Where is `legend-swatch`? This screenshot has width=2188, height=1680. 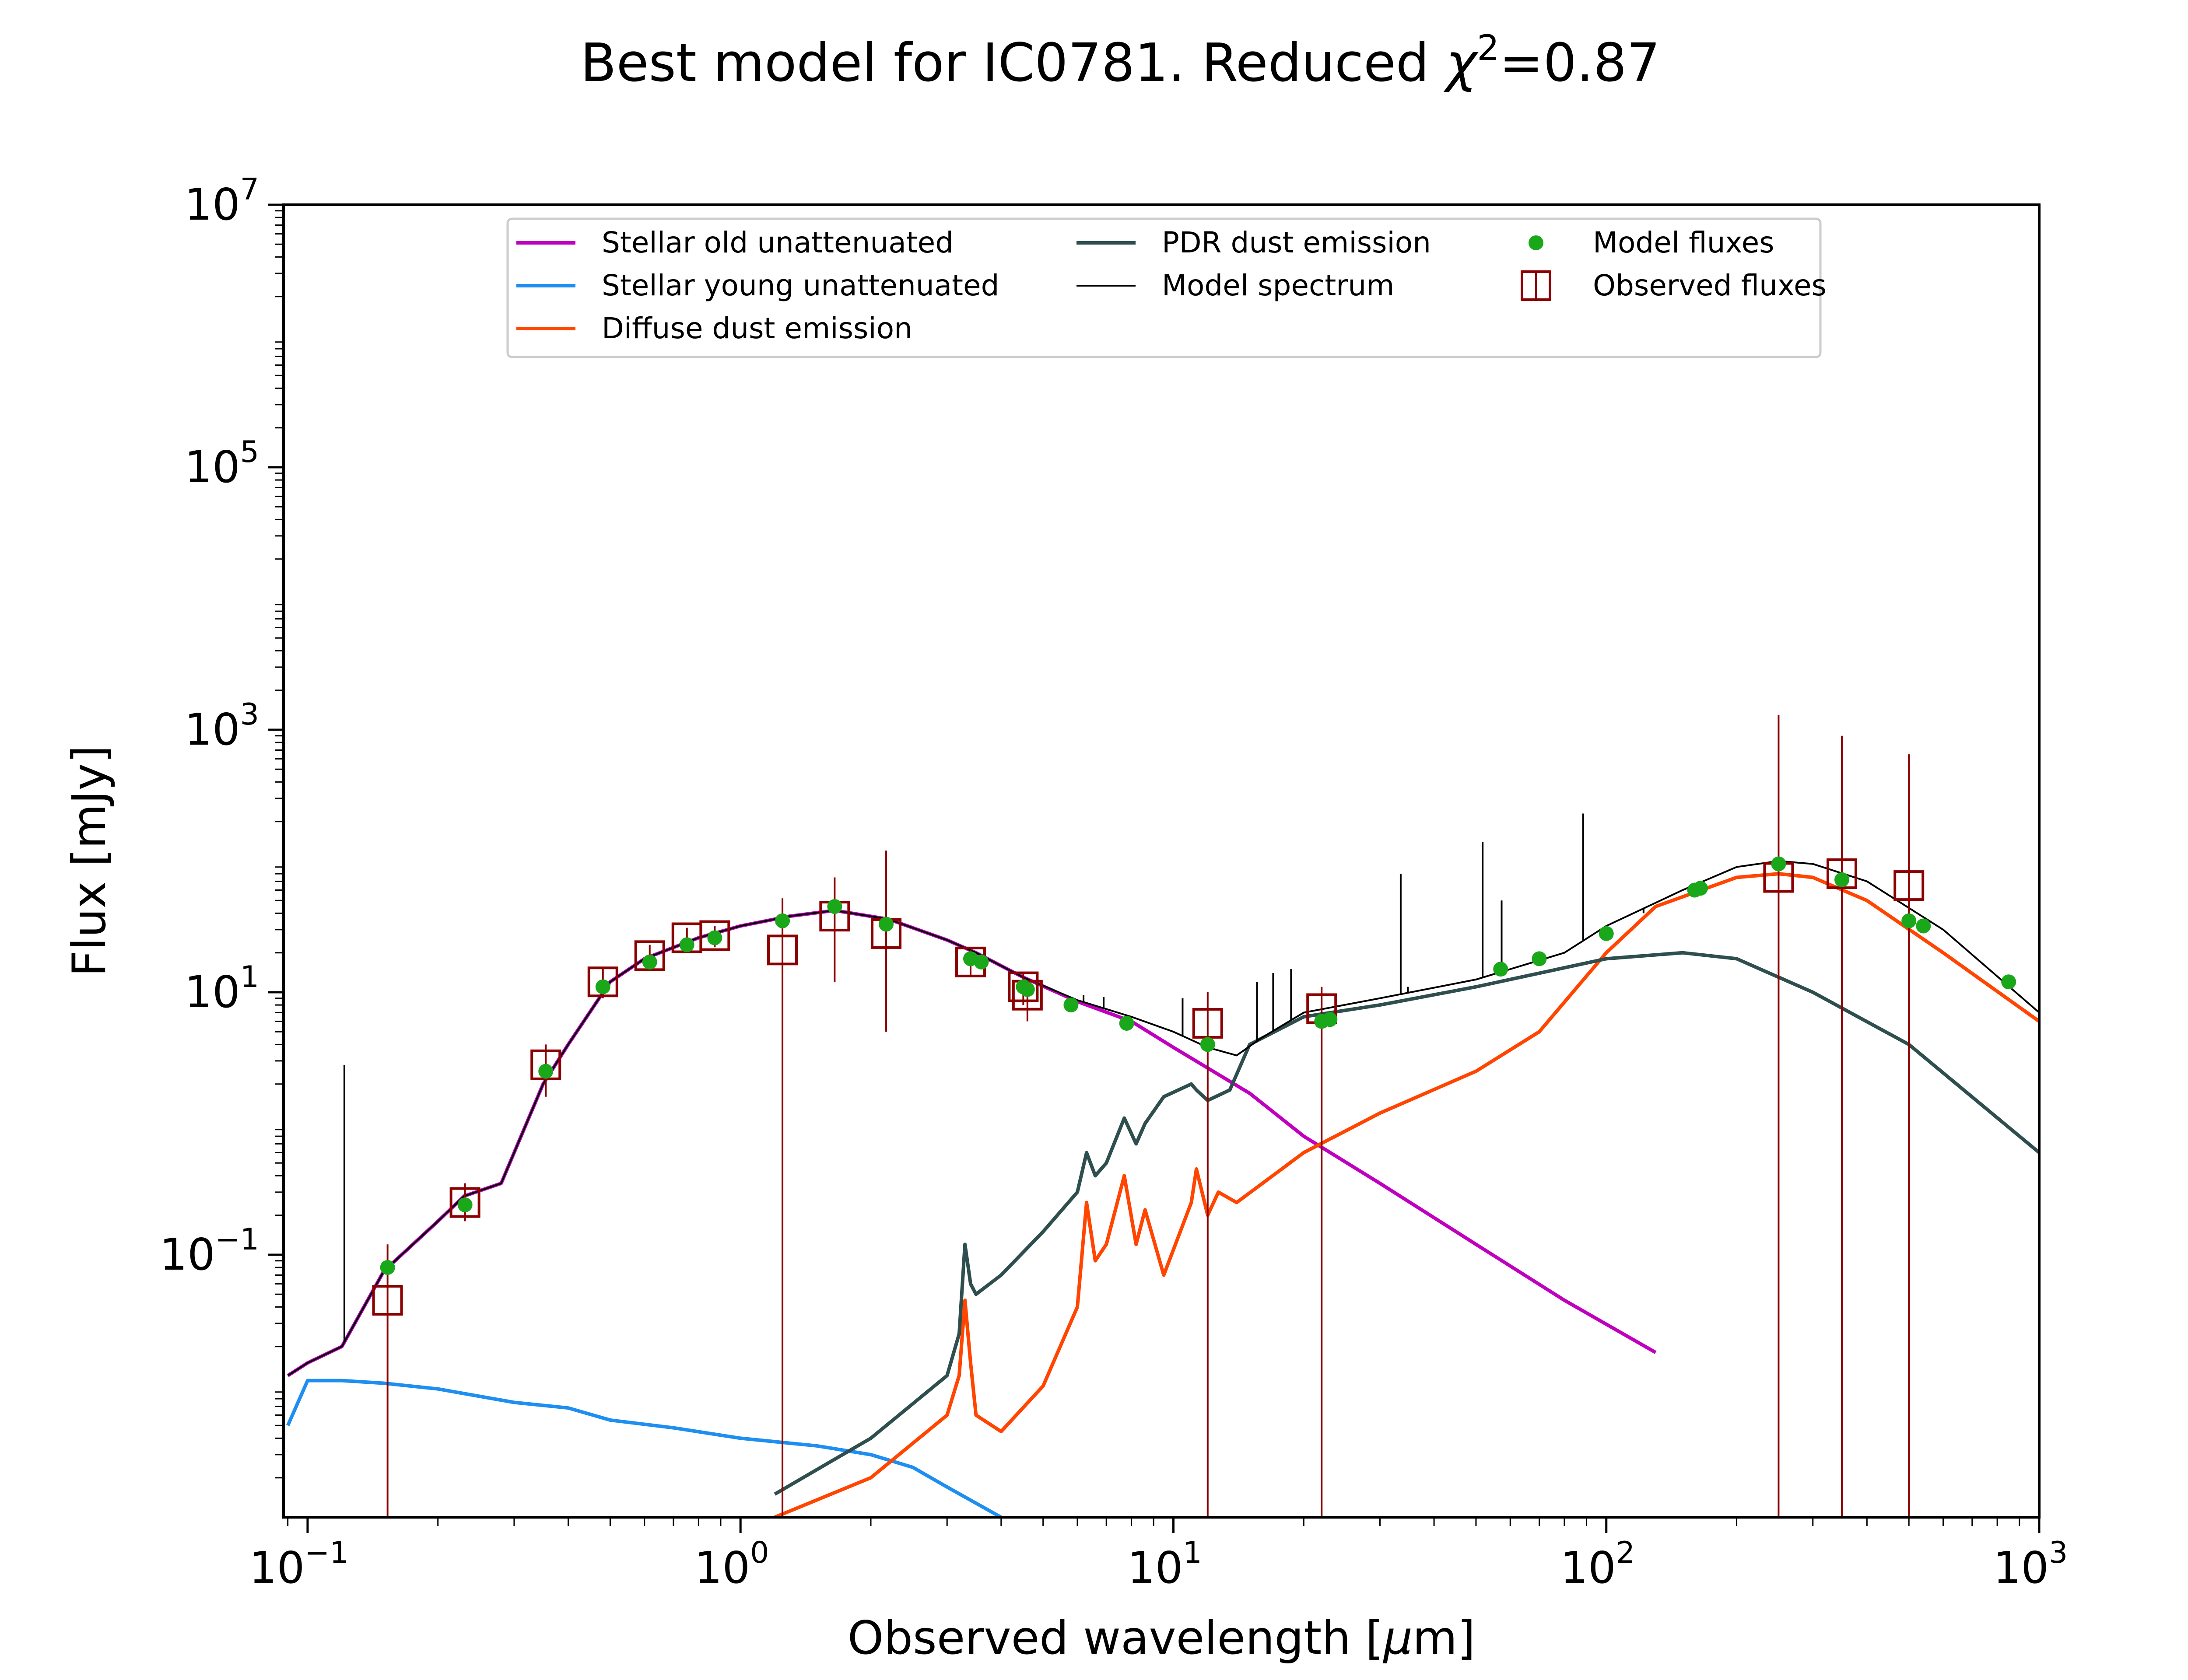
legend-swatch is located at coordinates (1536, 242).